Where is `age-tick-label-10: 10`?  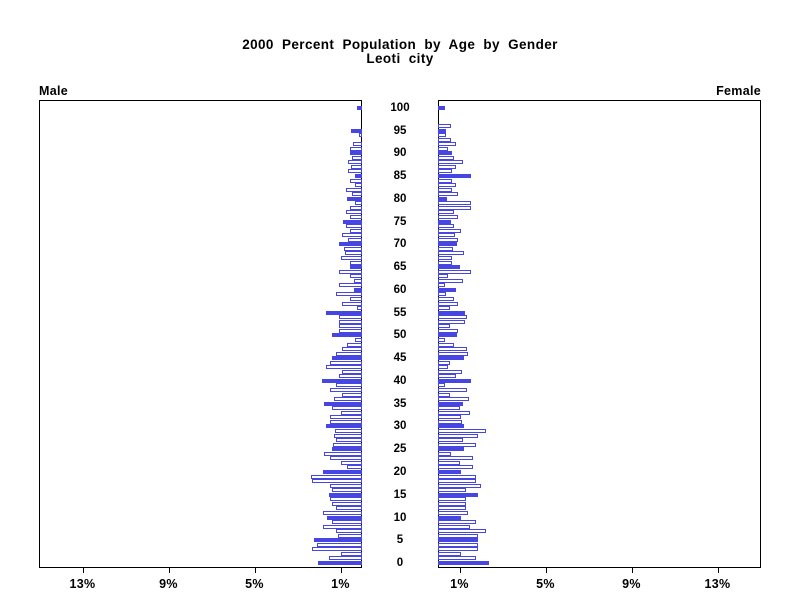 age-tick-label-10: 10 is located at coordinates (400, 517).